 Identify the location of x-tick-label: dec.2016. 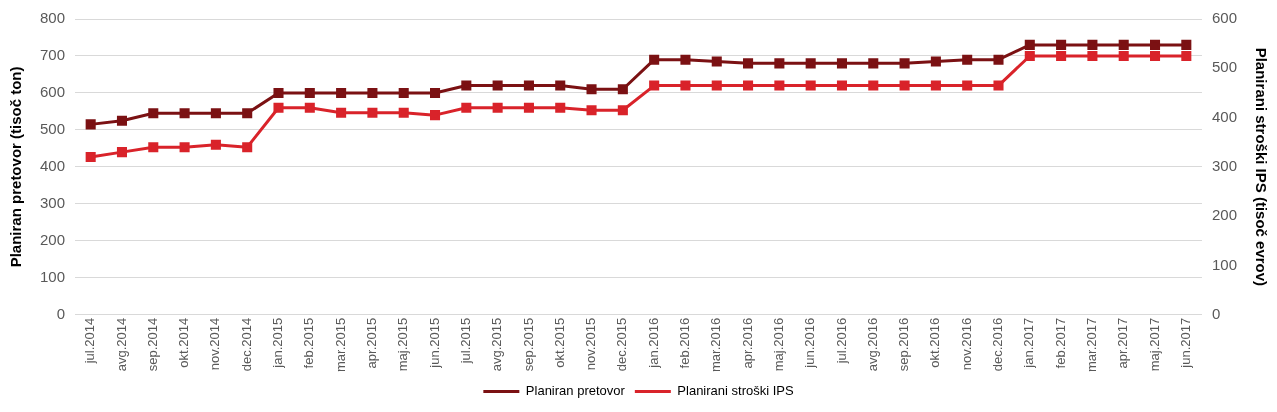
(998, 344).